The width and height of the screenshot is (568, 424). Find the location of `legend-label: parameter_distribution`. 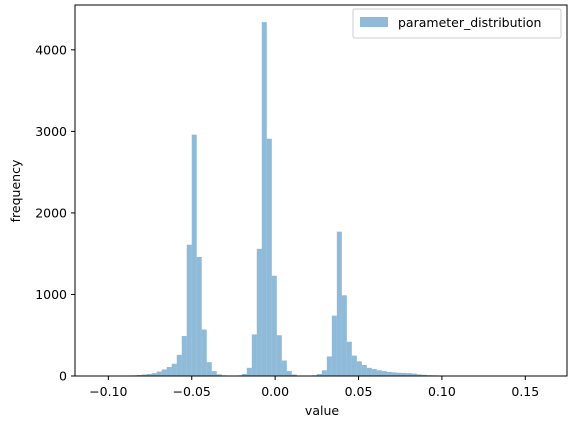

legend-label: parameter_distribution is located at coordinates (469, 22).